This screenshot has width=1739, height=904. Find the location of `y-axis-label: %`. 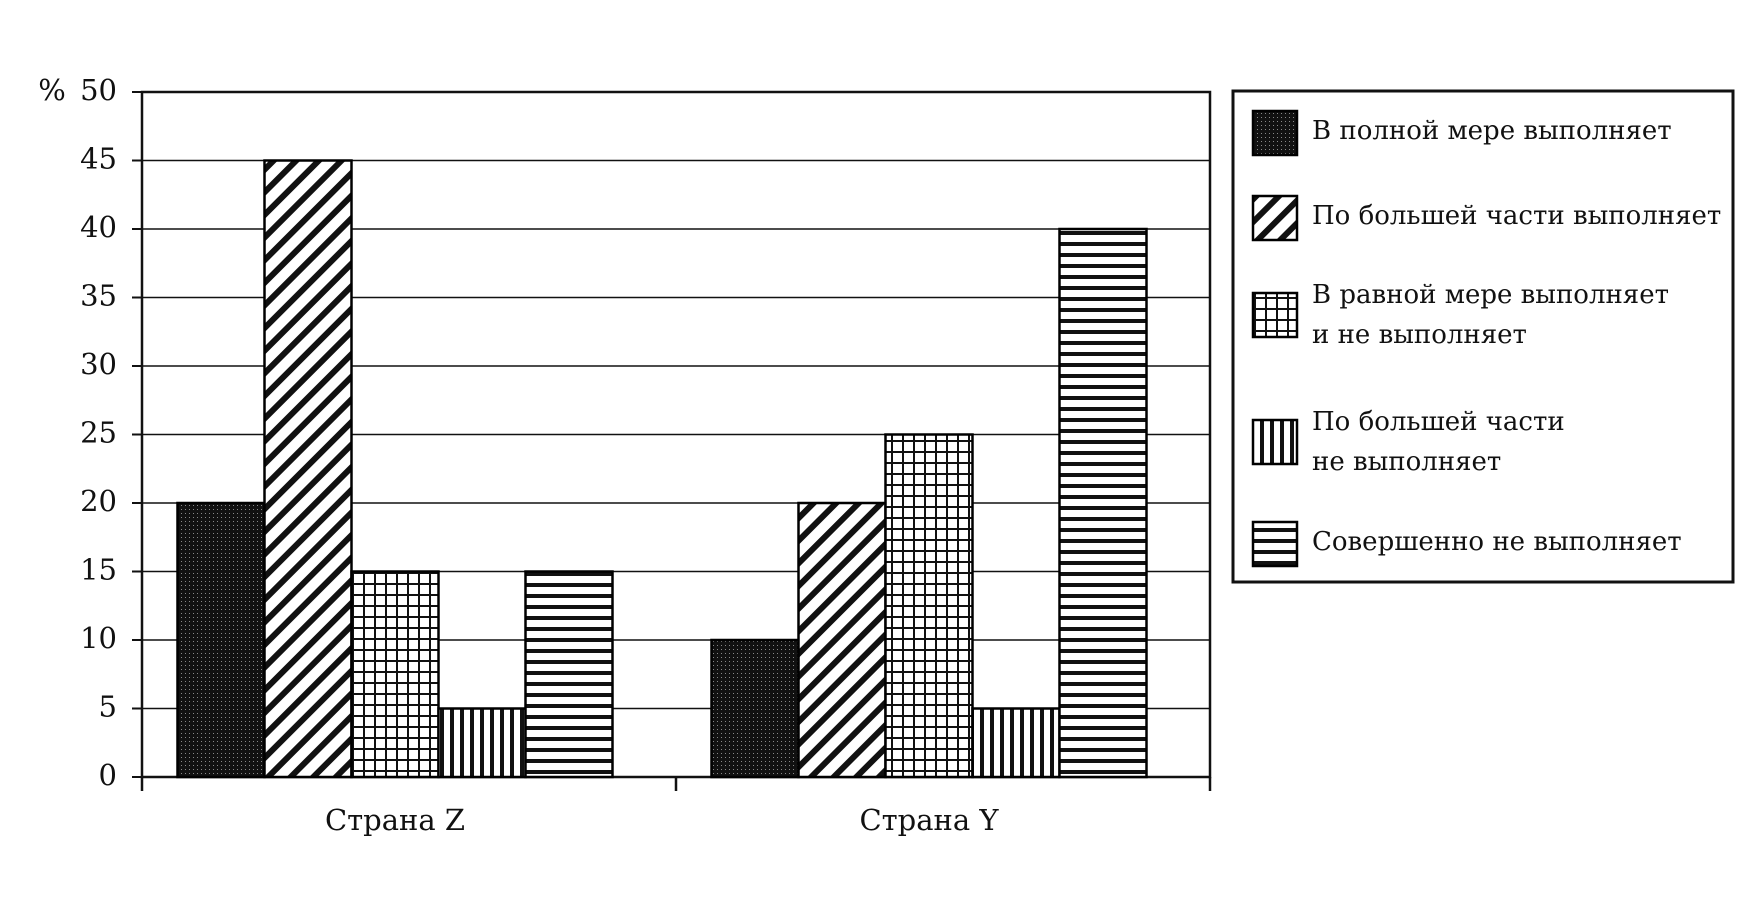

y-axis-label: % is located at coordinates (52, 90).